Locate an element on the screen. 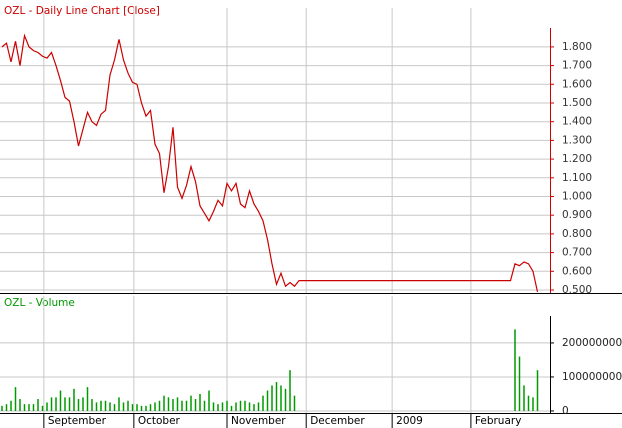 The image size is (622, 428). y-tick-label: 0.700 is located at coordinates (577, 253).